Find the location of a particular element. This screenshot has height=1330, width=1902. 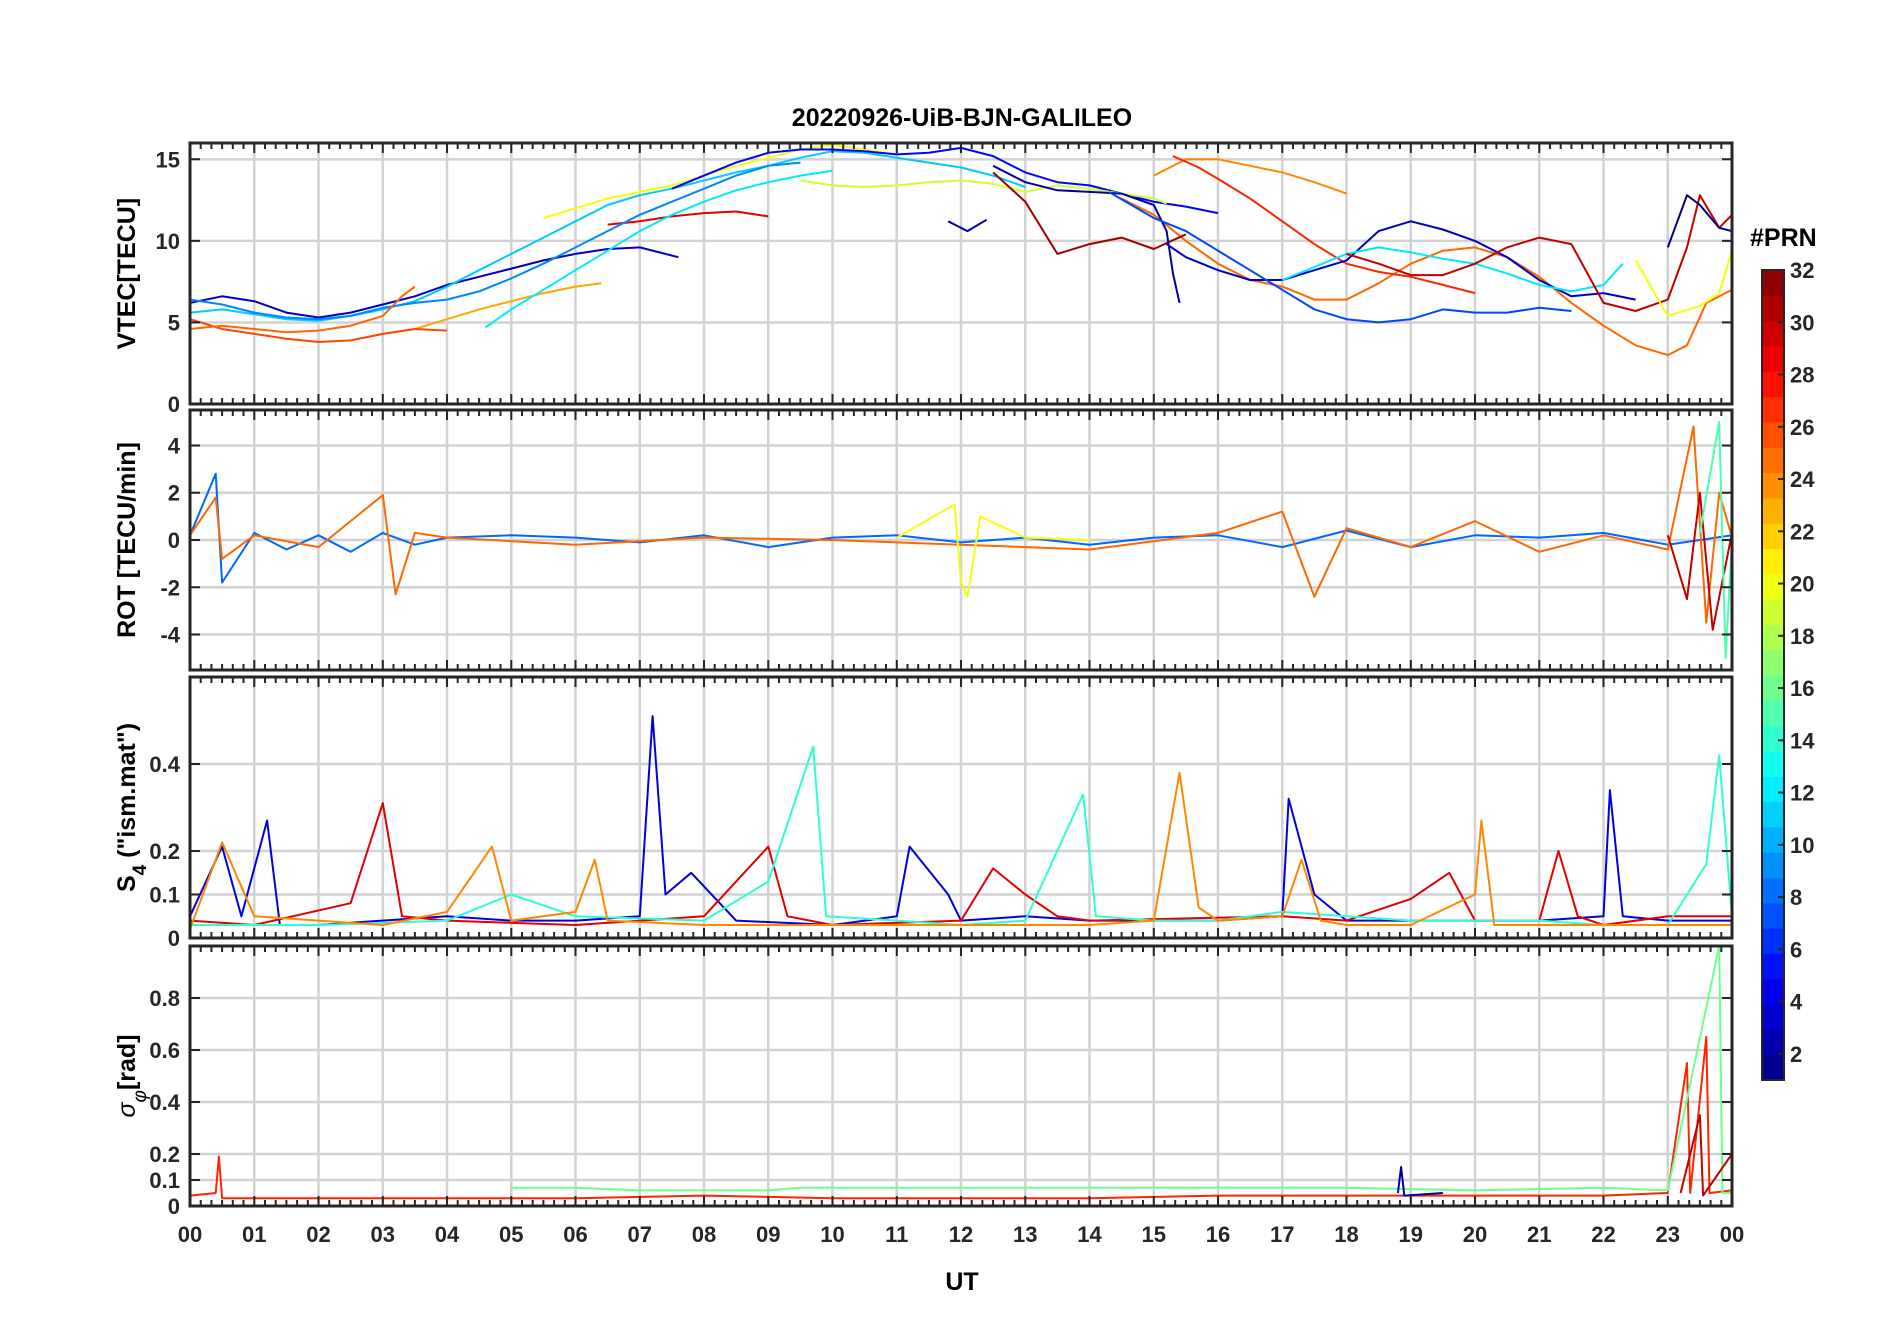

x-tick-label: 04 is located at coordinates (447, 1234).